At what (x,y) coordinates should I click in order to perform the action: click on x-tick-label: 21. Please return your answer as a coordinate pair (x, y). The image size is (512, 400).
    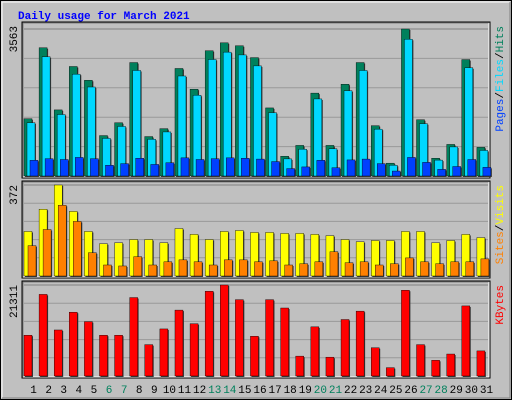
    Looking at the image, I should click on (336, 391).